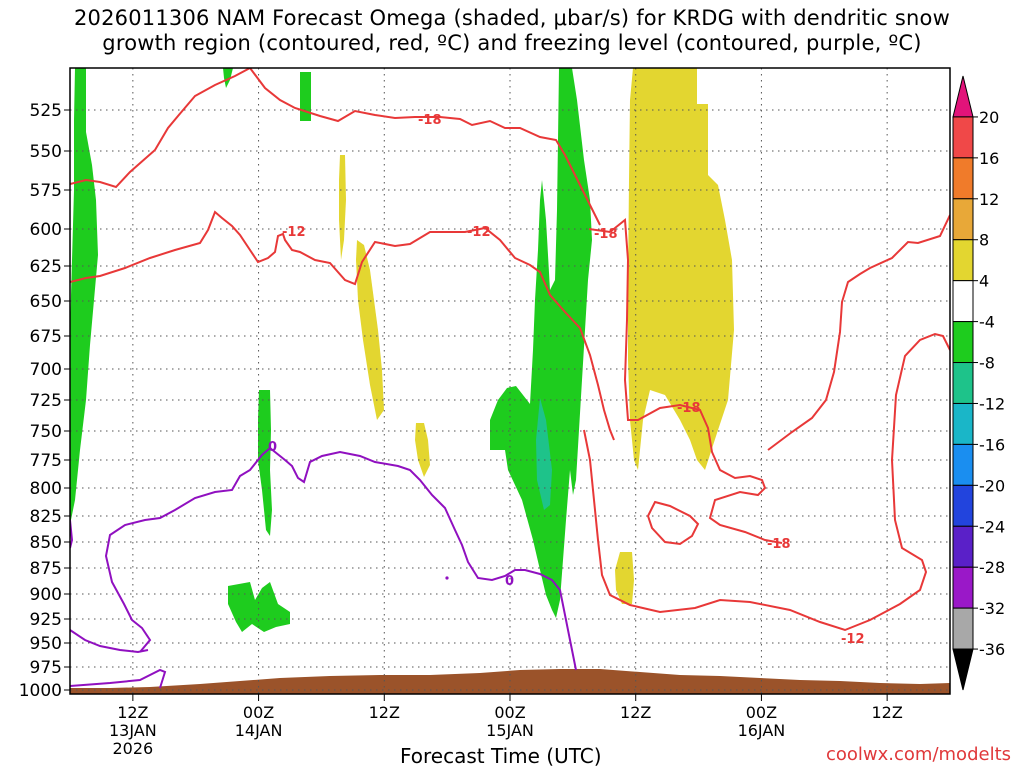 The image size is (1024, 768). What do you see at coordinates (992, 567) in the screenshot?
I see `colorbar-label: -28` at bounding box center [992, 567].